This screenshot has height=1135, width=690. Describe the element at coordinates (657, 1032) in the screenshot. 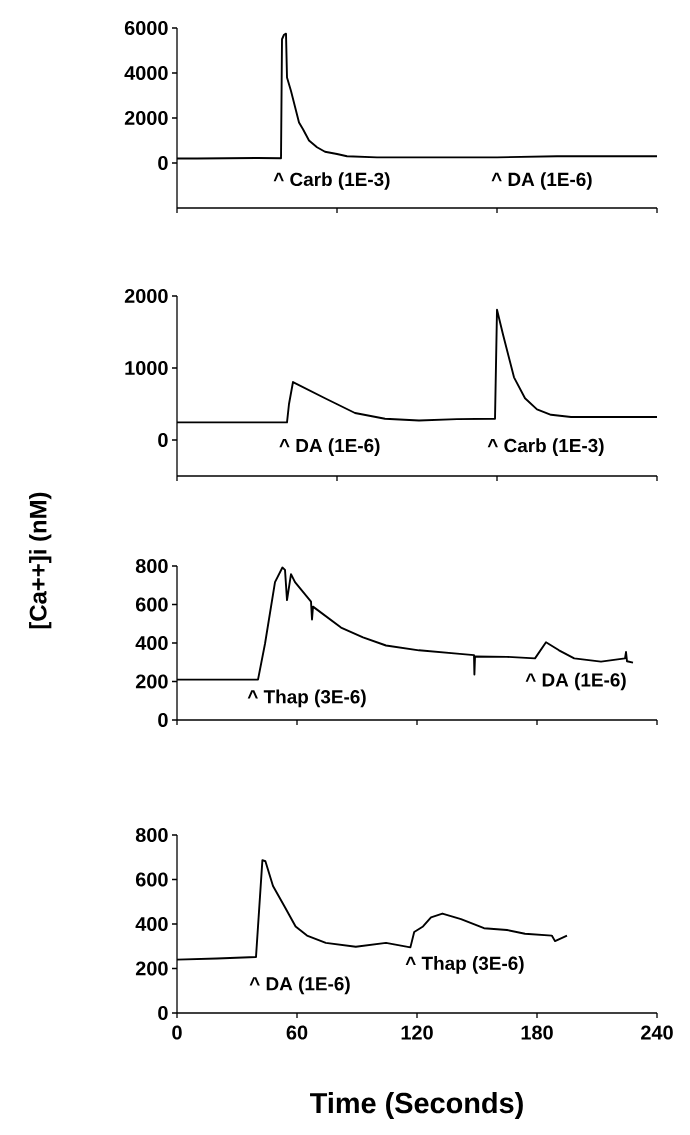

I see `x-tick-label: 240` at that location.